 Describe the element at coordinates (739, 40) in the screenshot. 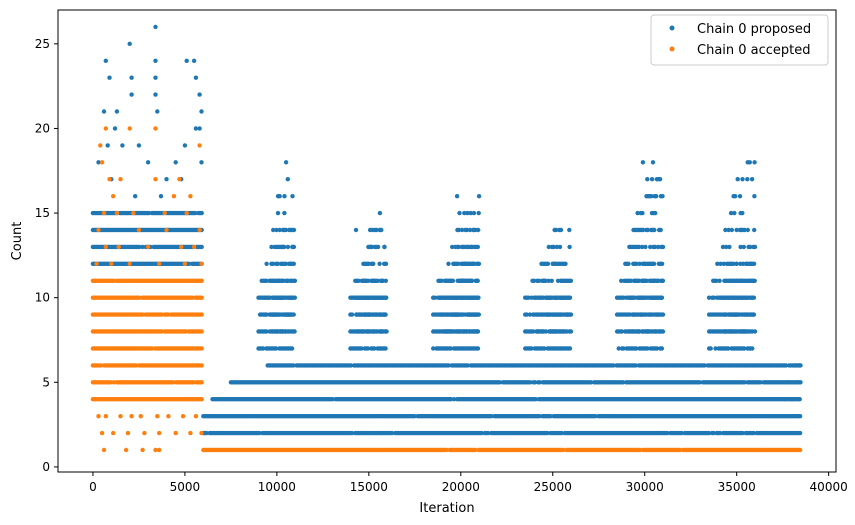

I see `legend-box` at that location.